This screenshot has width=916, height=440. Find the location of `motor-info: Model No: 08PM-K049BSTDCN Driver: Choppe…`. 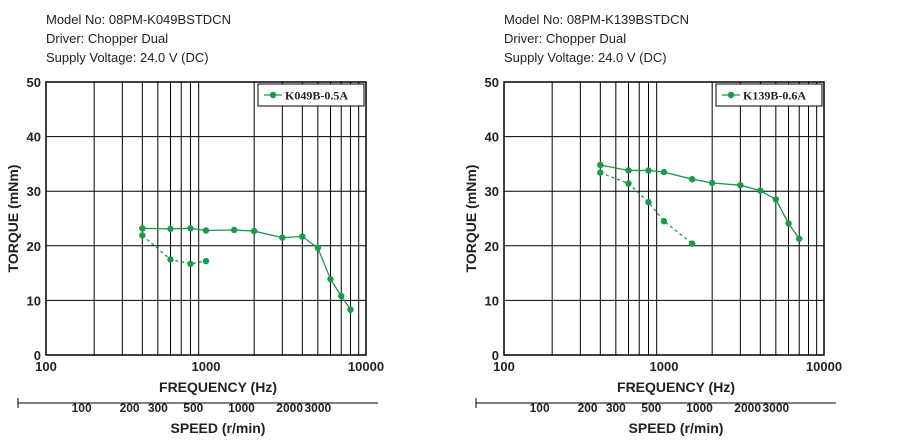

motor-info: Model No: 08PM-K049BSTDCN Driver: Choppe… is located at coordinates (138, 38).